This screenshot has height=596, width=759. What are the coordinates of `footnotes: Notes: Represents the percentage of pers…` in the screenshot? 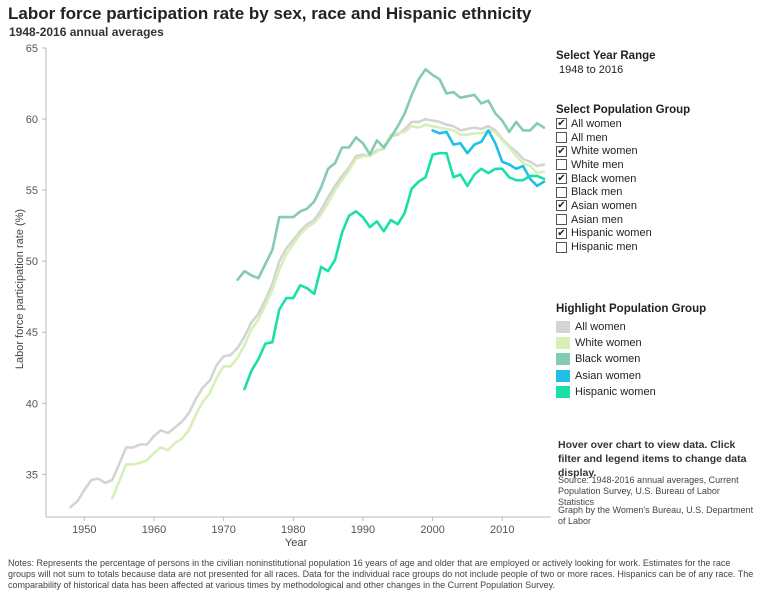 It's located at (381, 574).